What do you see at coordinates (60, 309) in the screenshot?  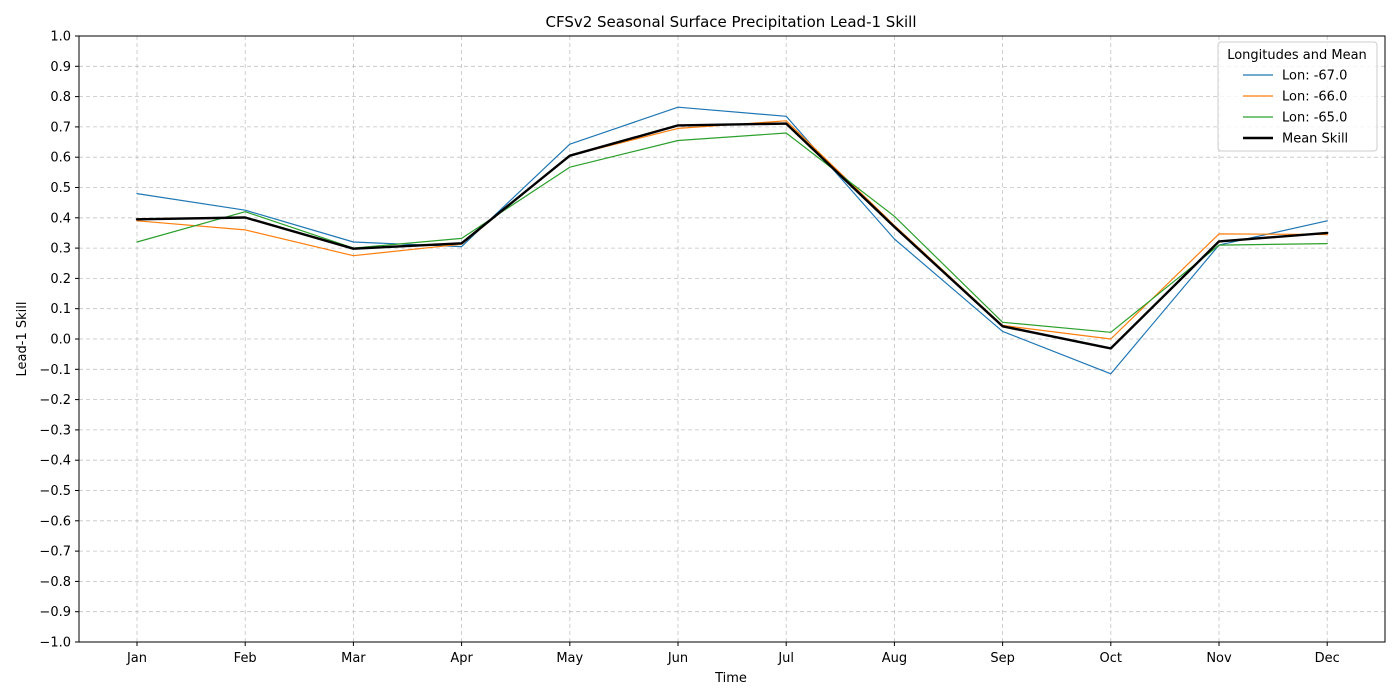 I see `y-tick-label: 0.1` at bounding box center [60, 309].